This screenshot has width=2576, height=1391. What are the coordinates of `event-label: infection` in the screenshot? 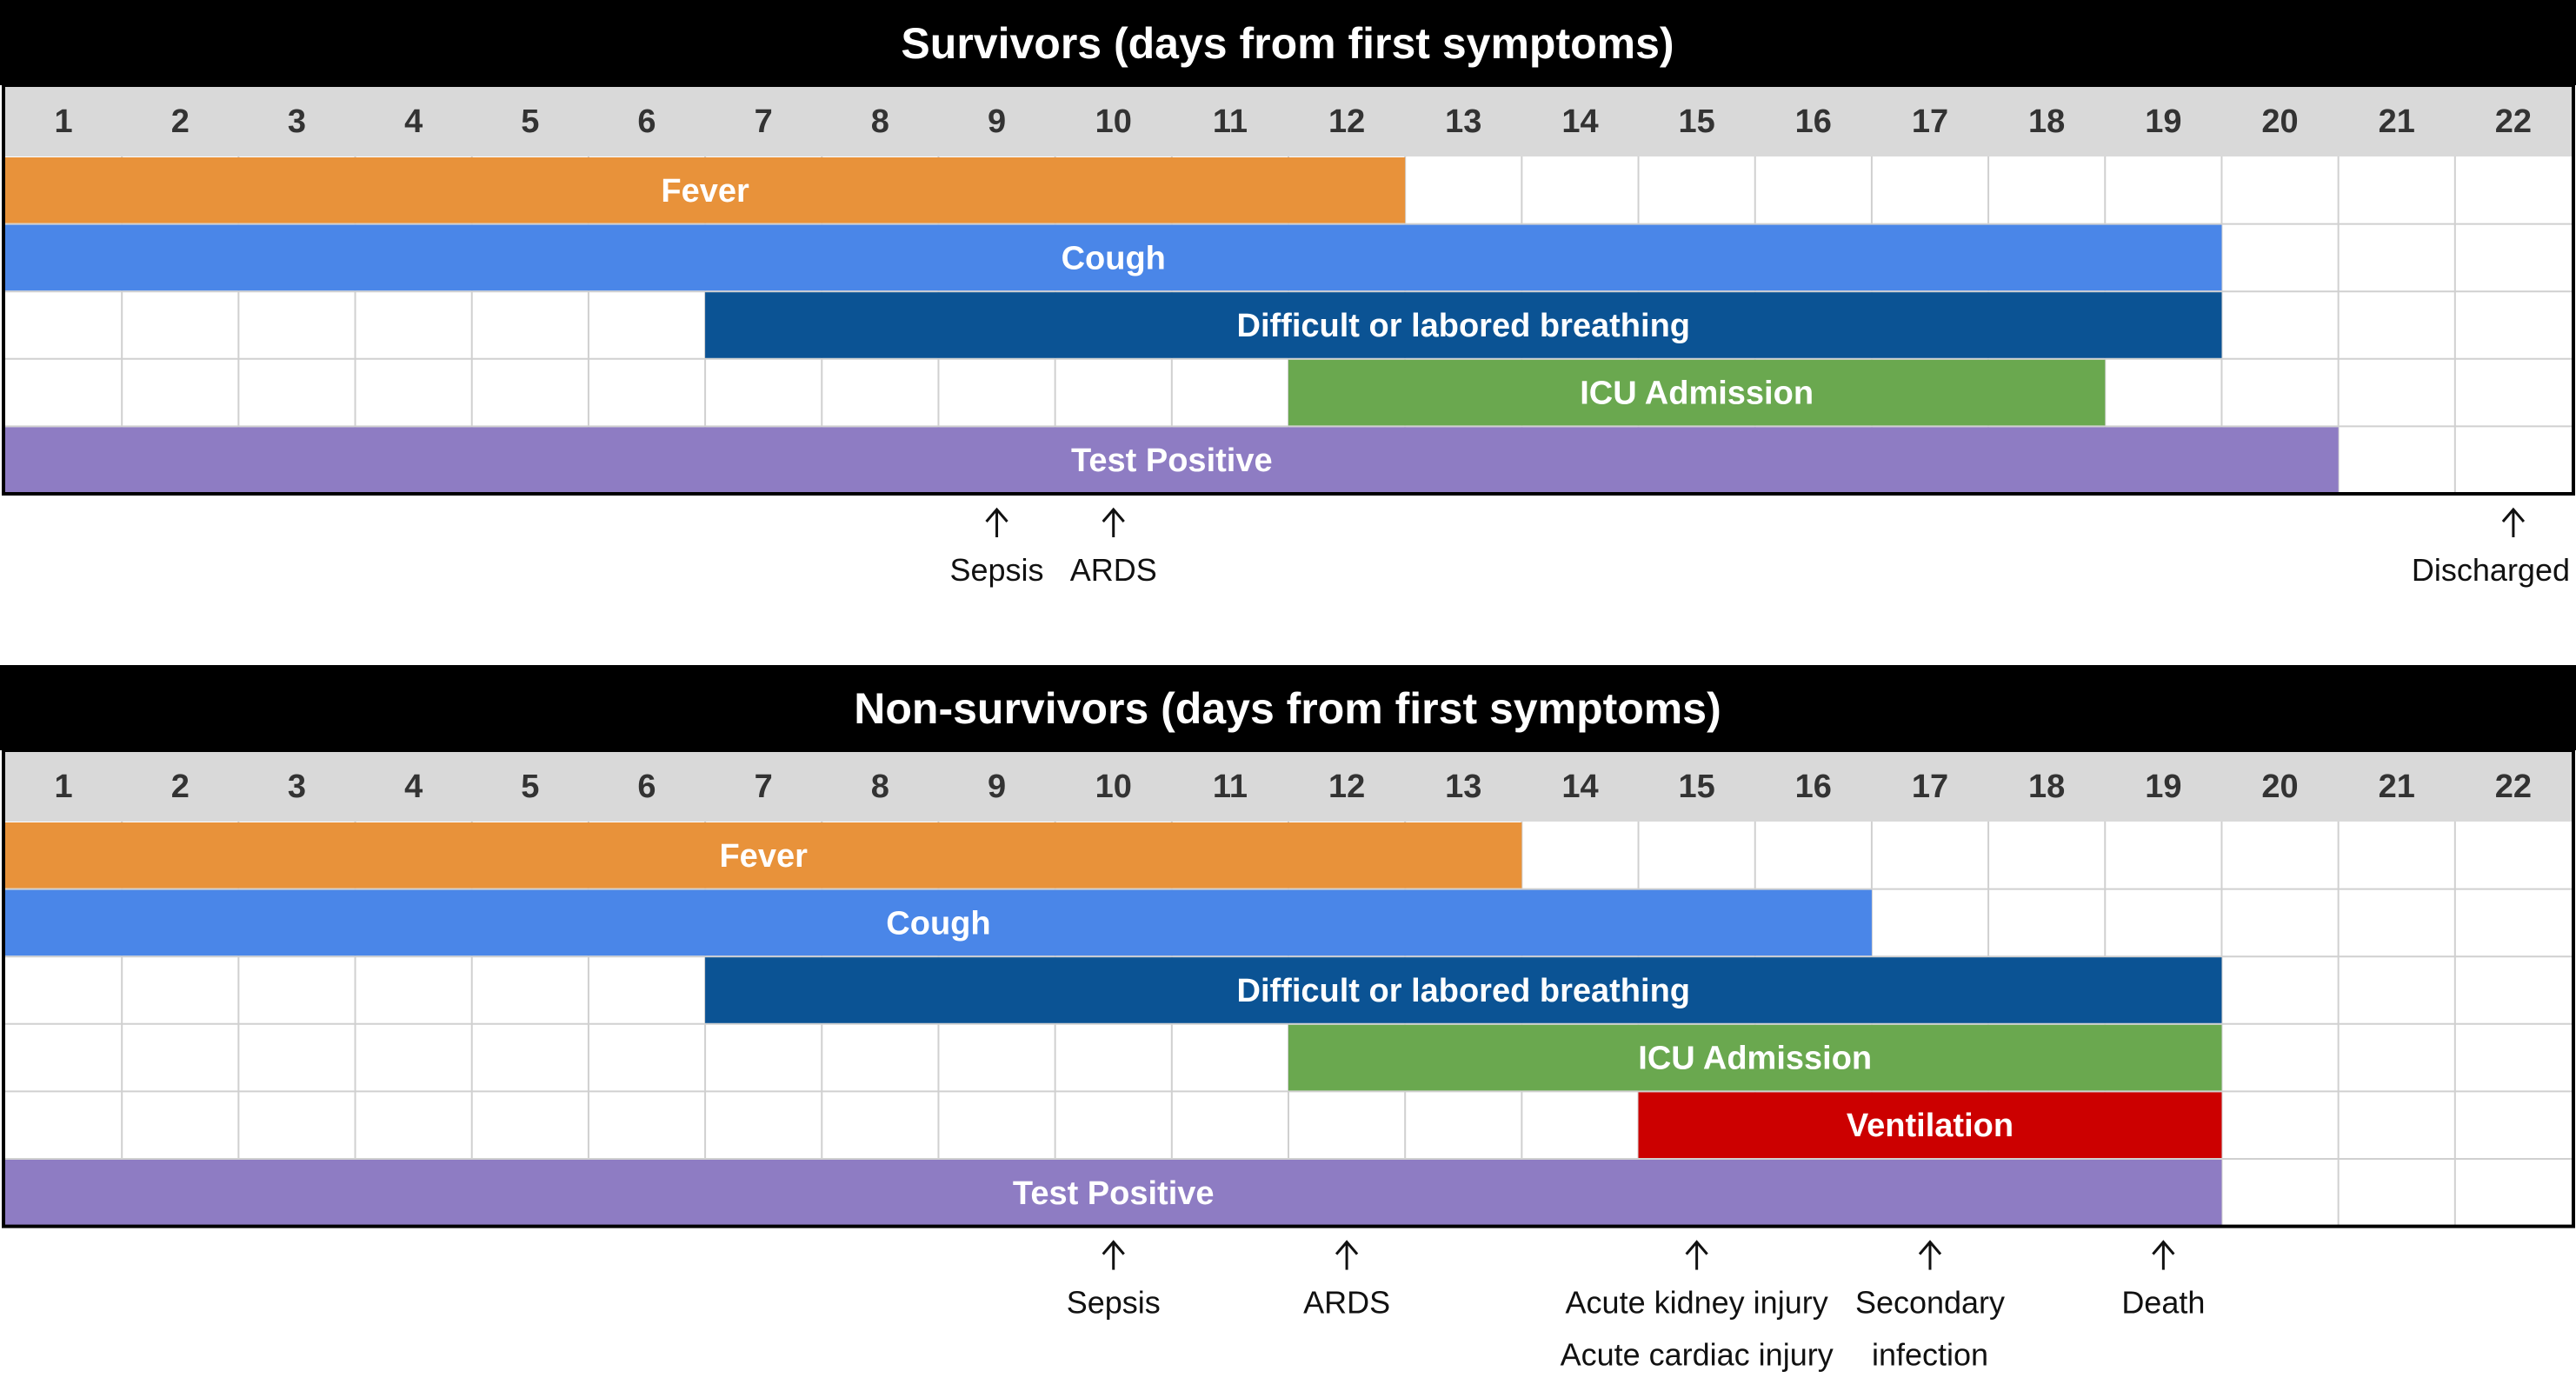 It's located at (1930, 1355).